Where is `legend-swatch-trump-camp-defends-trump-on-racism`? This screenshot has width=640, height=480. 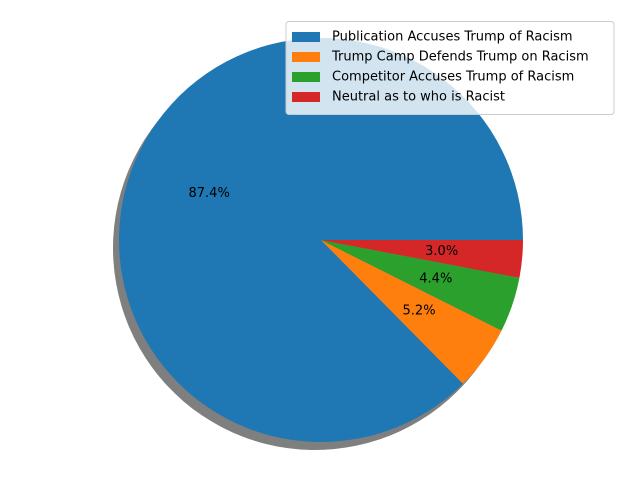
legend-swatch-trump-camp-defends-trump-on-racism is located at coordinates (306, 57).